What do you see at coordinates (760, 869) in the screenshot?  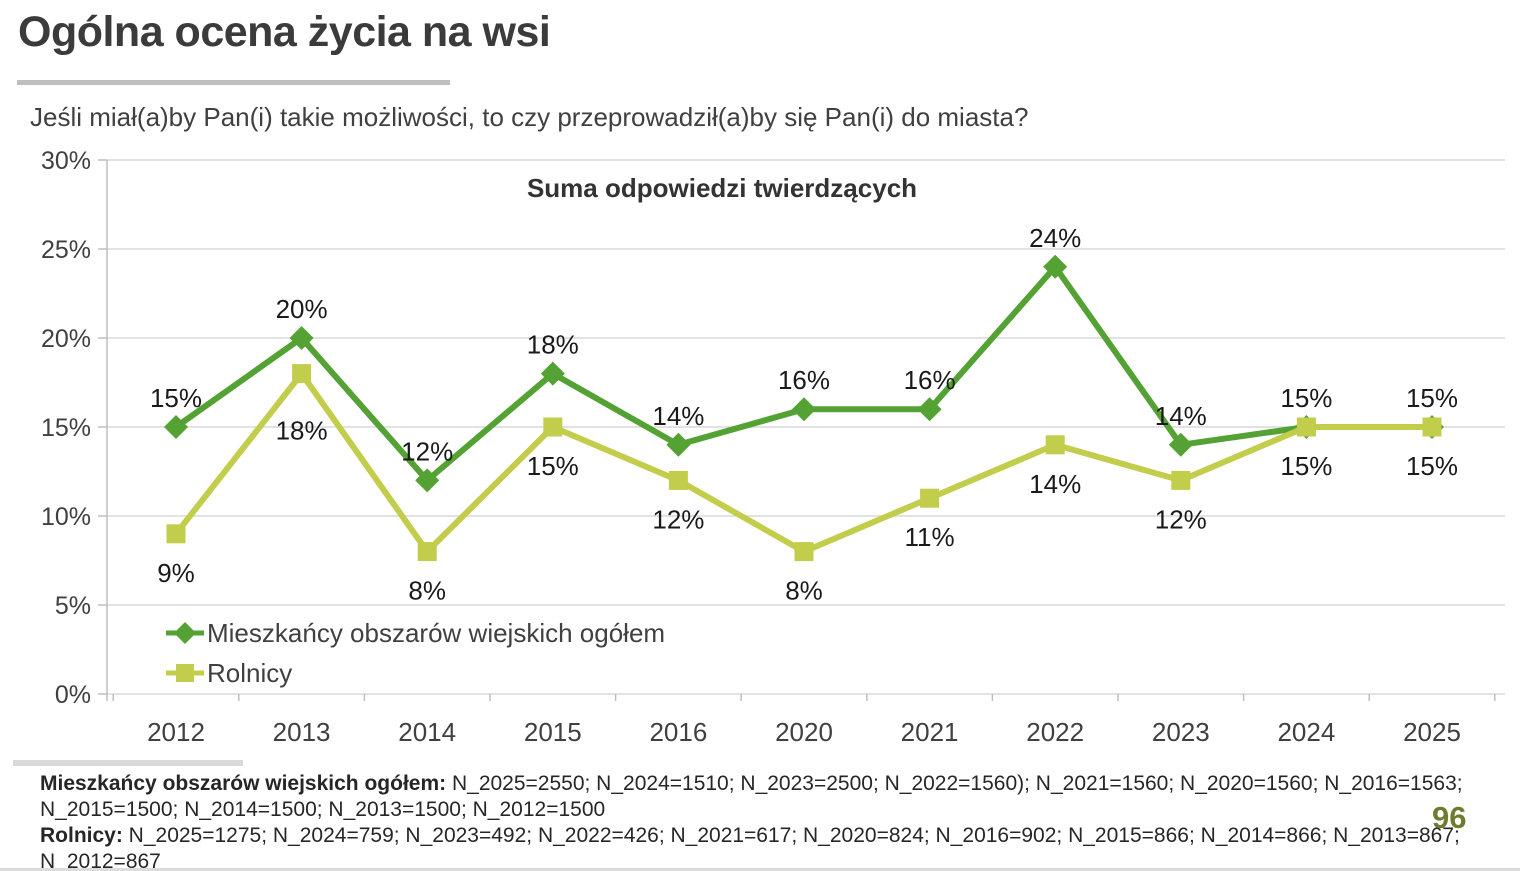 I see `bottom-hairline` at bounding box center [760, 869].